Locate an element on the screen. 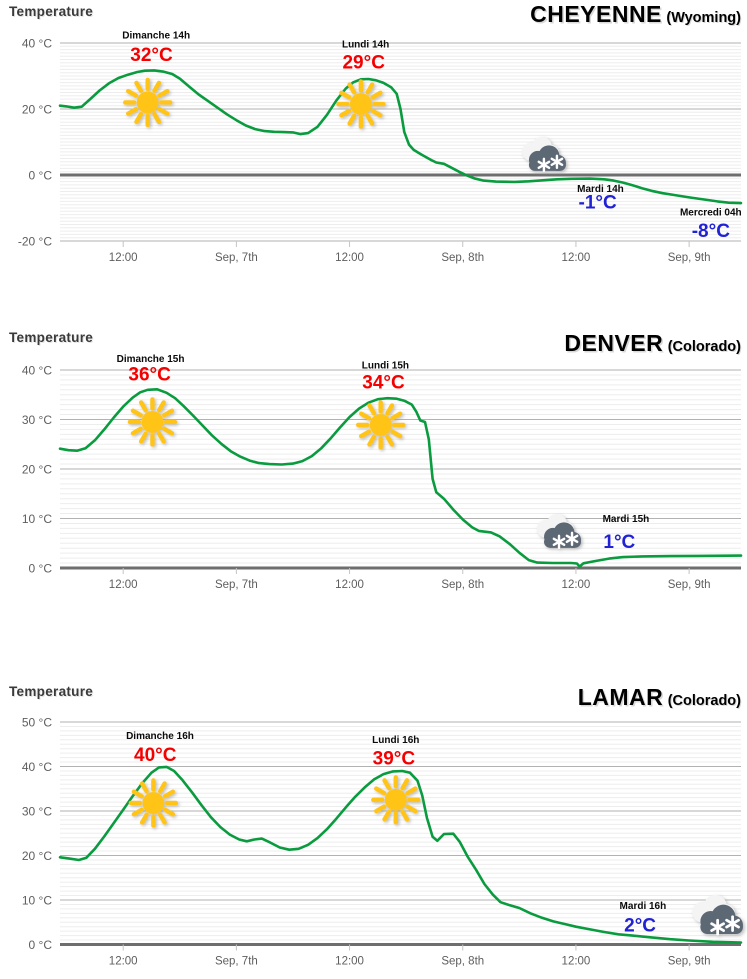 The width and height of the screenshot is (747, 979). annotation-time-label: Mardi 14h is located at coordinates (600, 189).